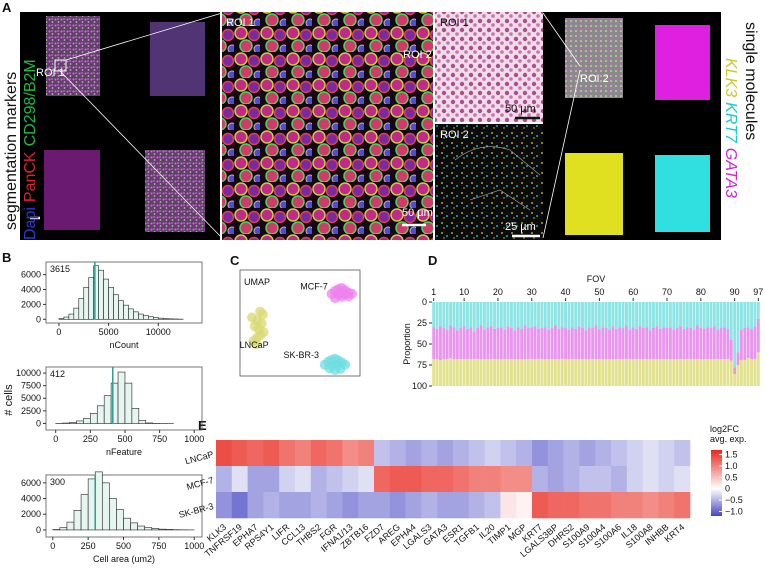 This screenshot has height=570, width=765. Describe the element at coordinates (327, 126) in the screenshot. I see `cells-image` at that location.